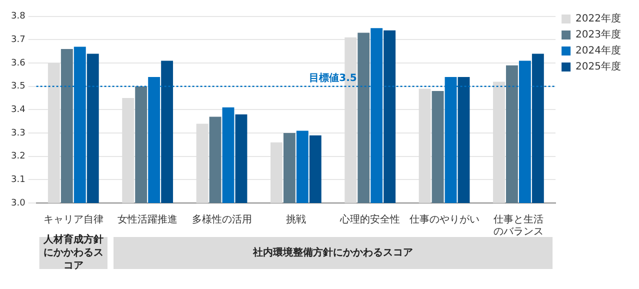 This screenshot has height=289, width=639. What do you see at coordinates (599, 18) in the screenshot?
I see `legend-label: 2022年度` at bounding box center [599, 18].